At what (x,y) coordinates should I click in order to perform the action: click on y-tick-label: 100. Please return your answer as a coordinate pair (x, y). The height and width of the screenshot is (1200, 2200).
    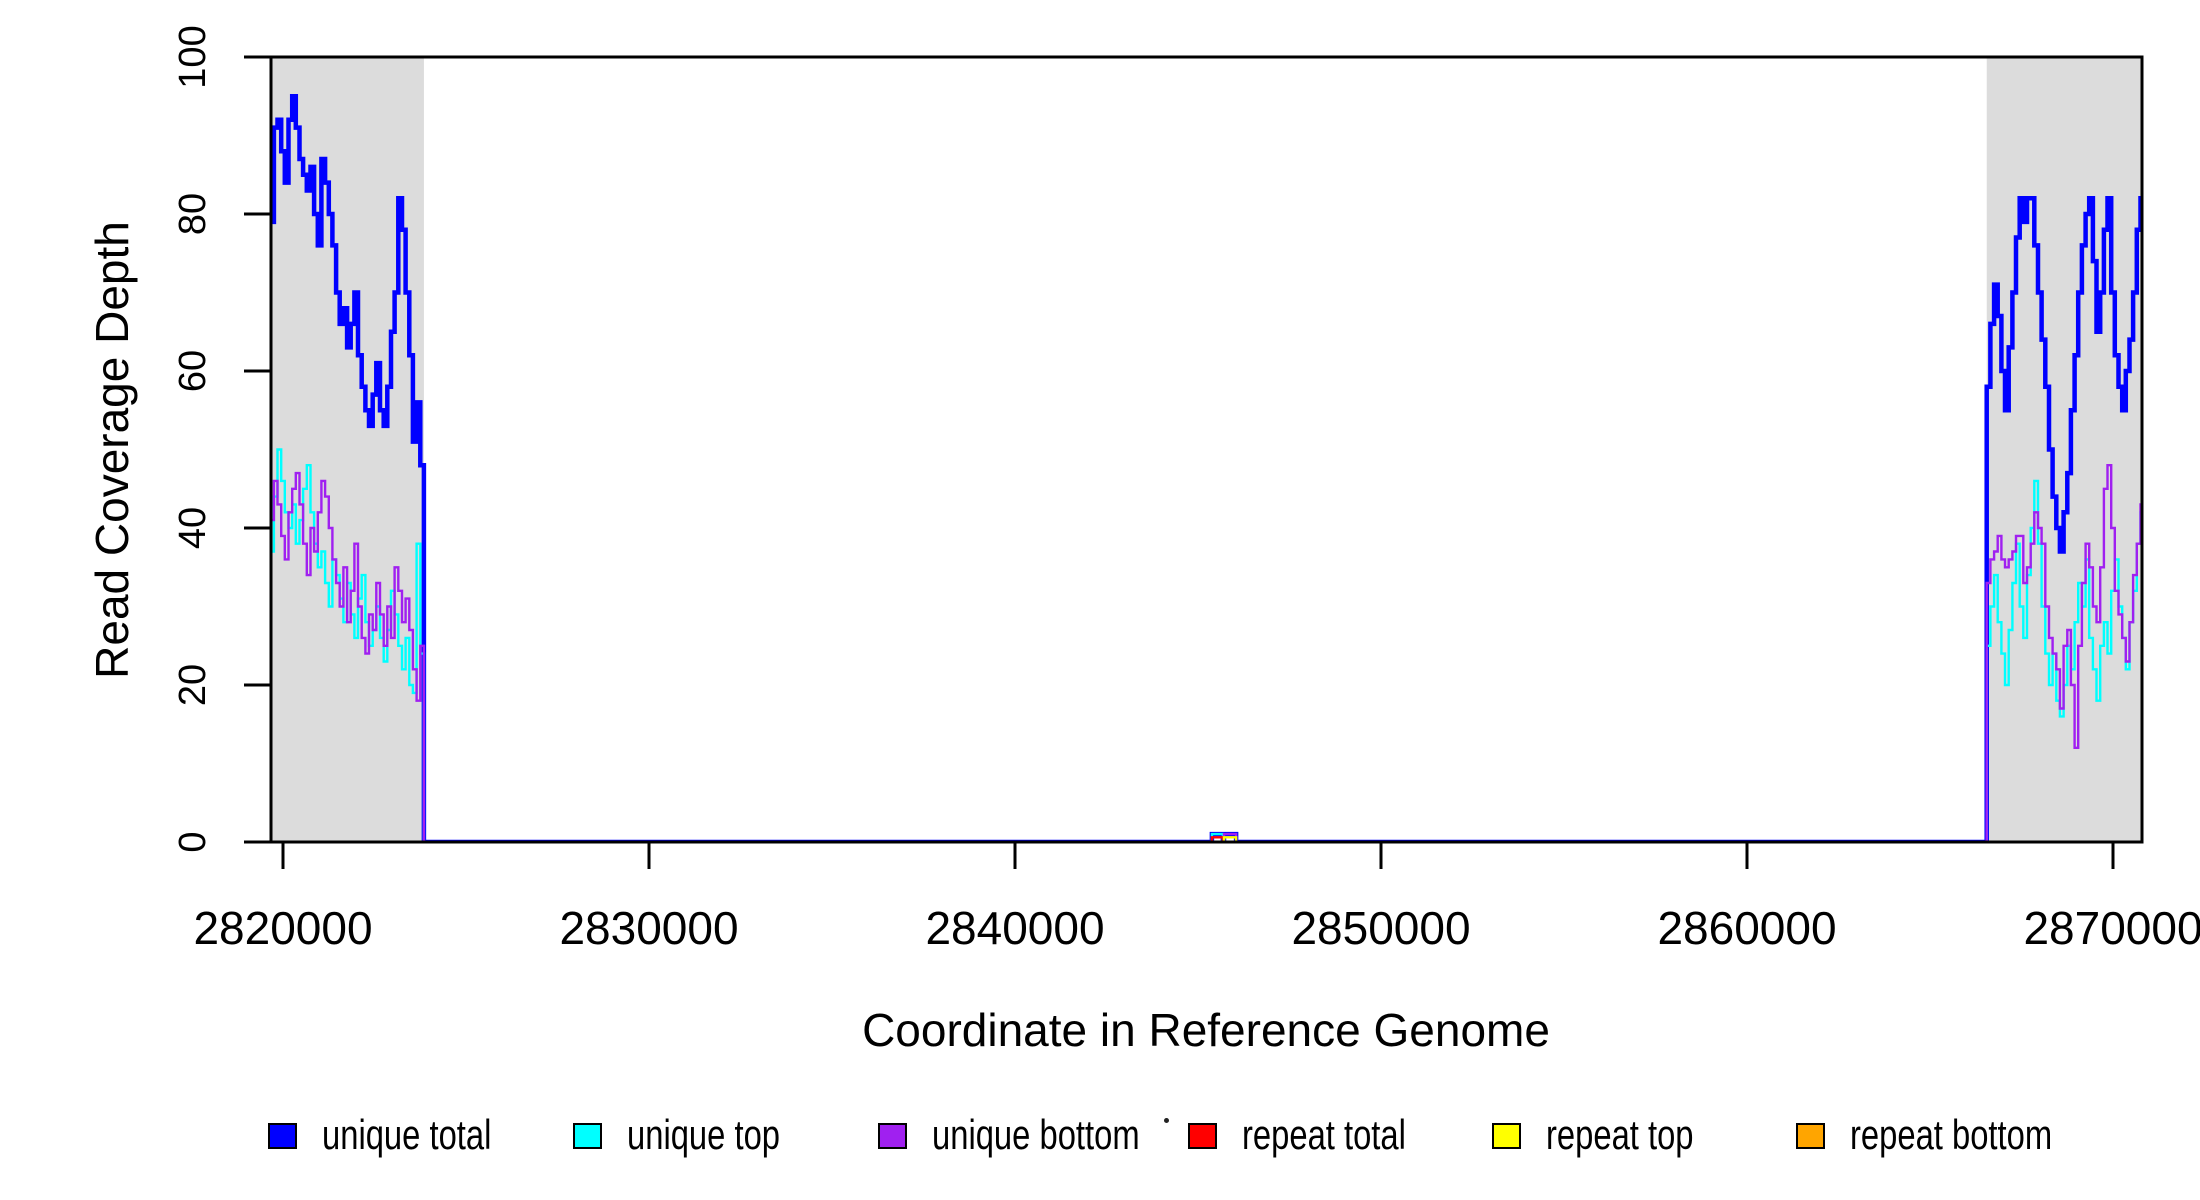
    Looking at the image, I should click on (193, 56).